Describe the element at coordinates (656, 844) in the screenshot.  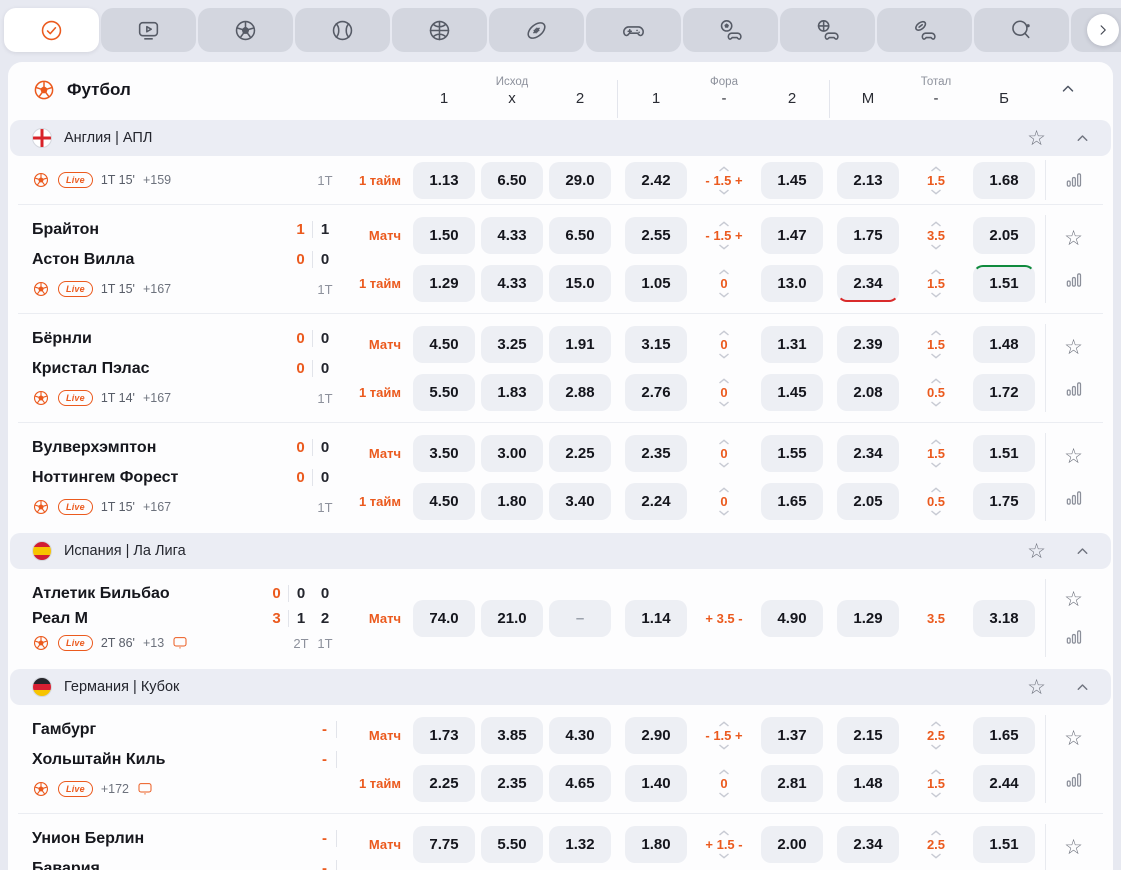
I see `odd-button: 1.80` at that location.